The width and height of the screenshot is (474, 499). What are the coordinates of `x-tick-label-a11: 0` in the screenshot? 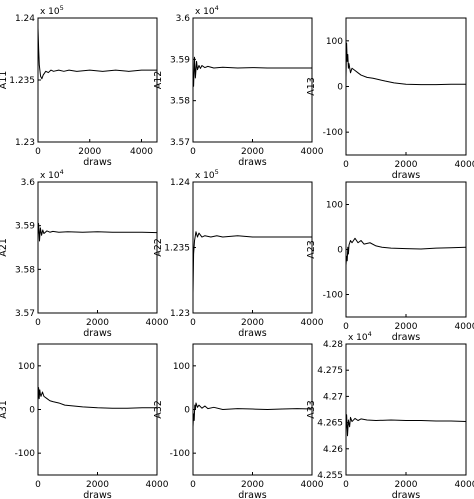 It's located at (38, 152).